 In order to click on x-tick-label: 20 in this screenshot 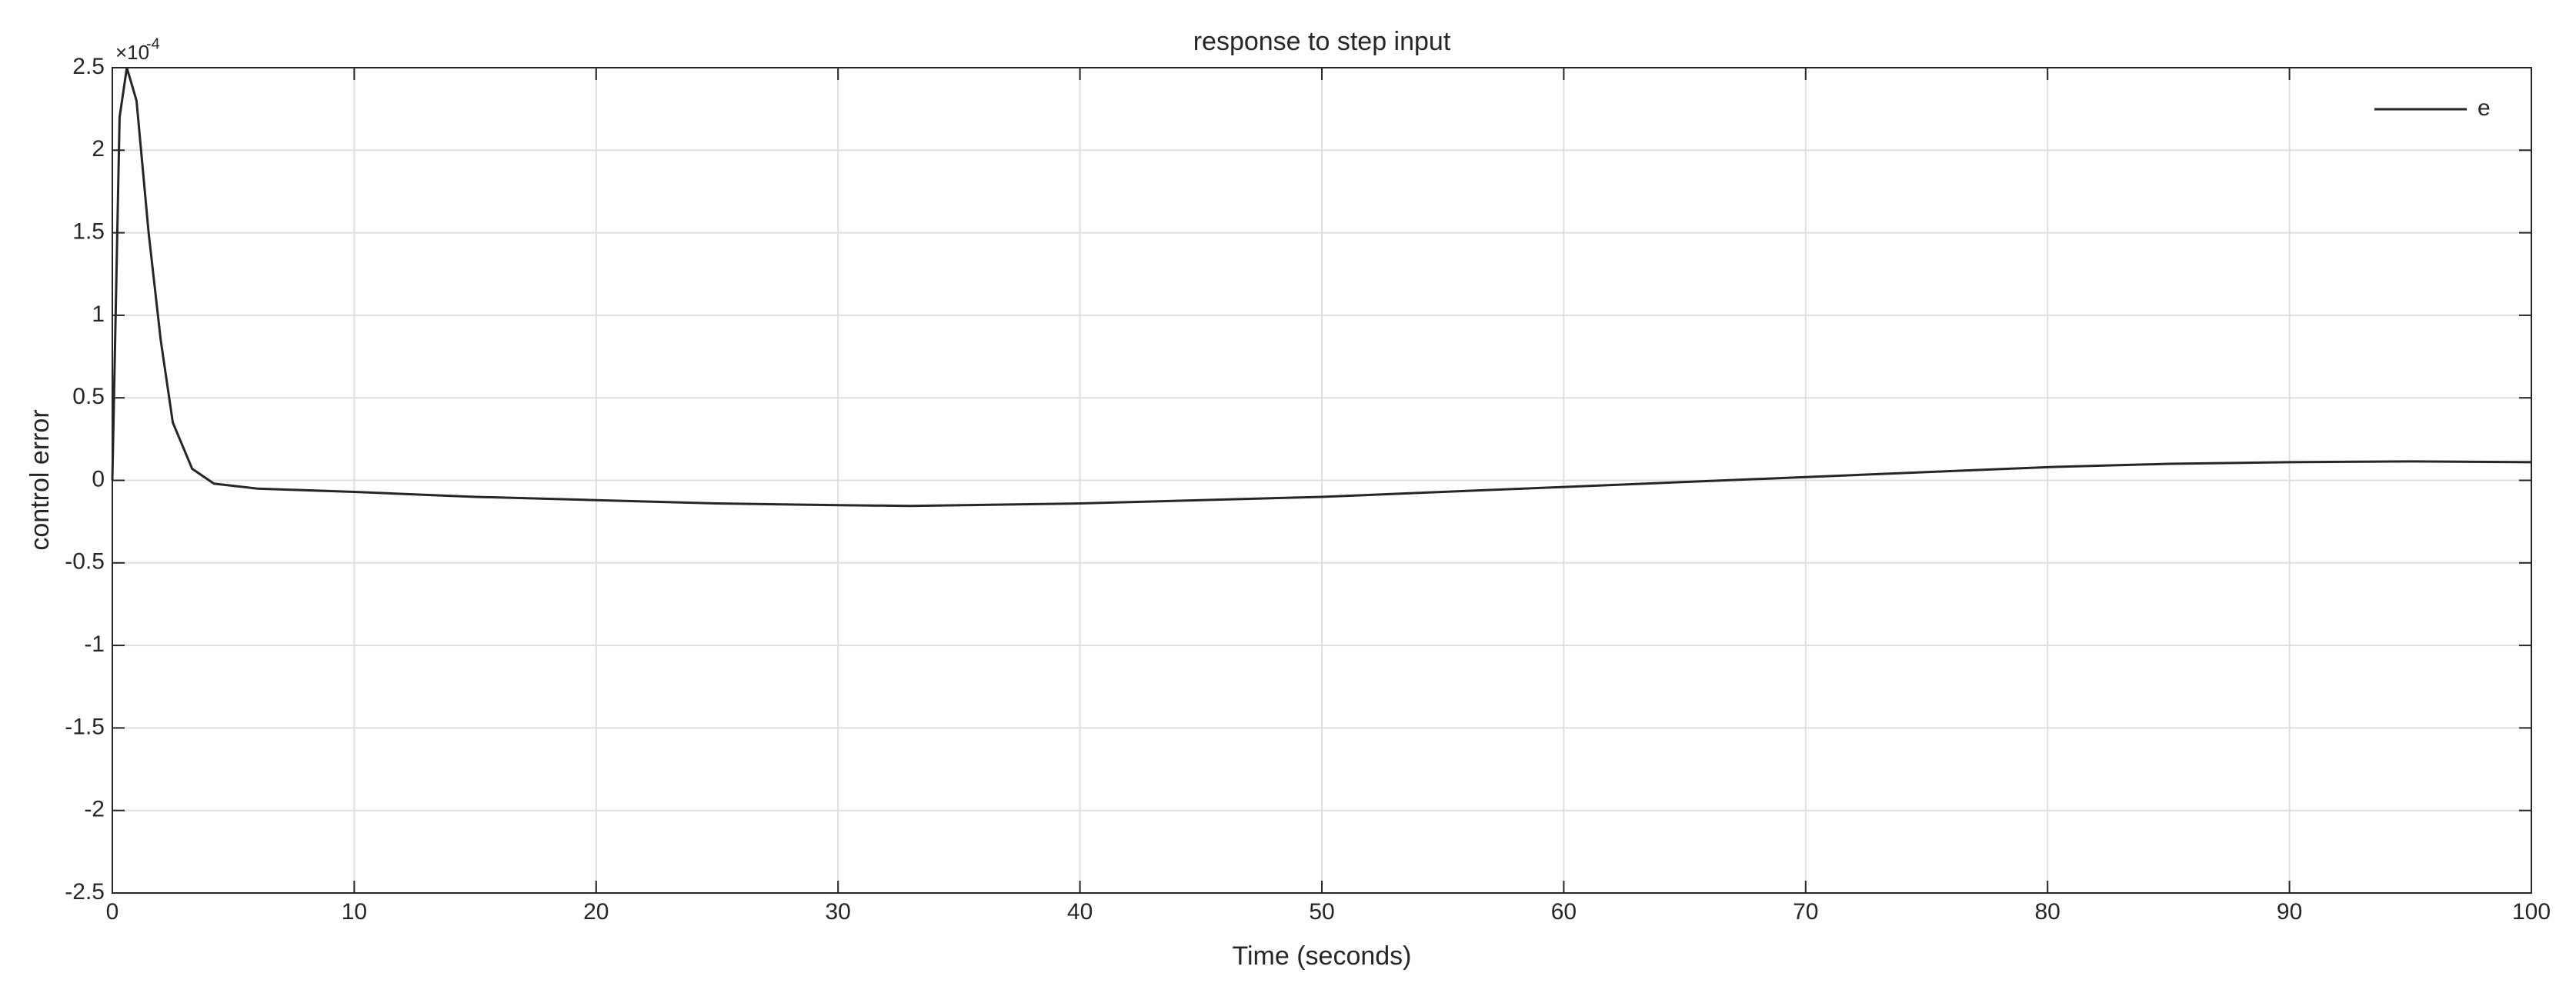, I will do `click(596, 912)`.